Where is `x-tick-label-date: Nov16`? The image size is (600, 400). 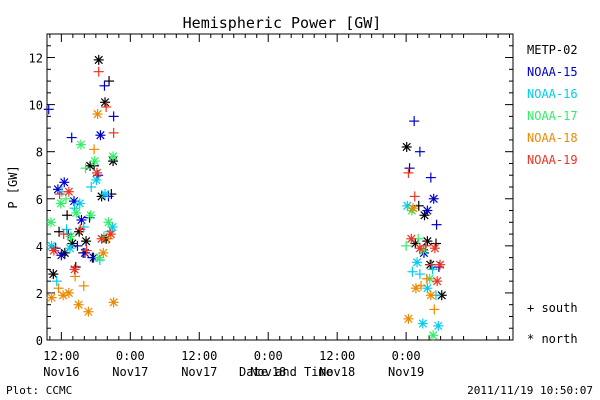 x-tick-label-date: Nov16 is located at coordinates (61, 372).